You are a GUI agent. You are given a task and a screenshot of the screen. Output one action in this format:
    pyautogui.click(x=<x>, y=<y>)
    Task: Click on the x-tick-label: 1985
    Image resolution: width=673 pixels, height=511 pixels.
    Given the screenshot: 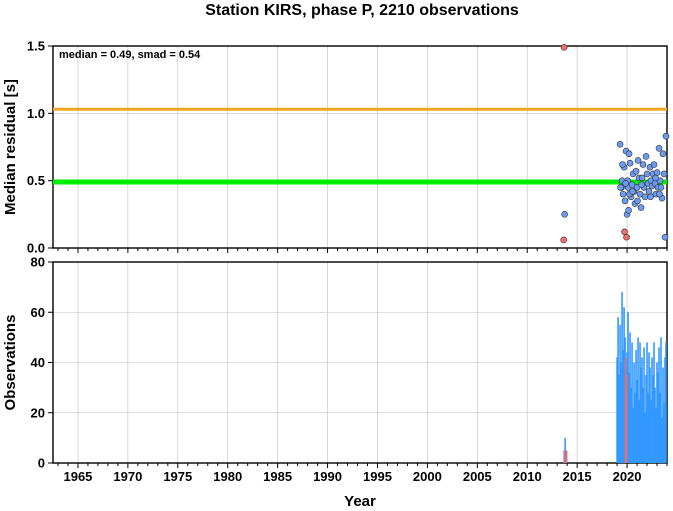 What is the action you would take?
    pyautogui.click(x=277, y=476)
    